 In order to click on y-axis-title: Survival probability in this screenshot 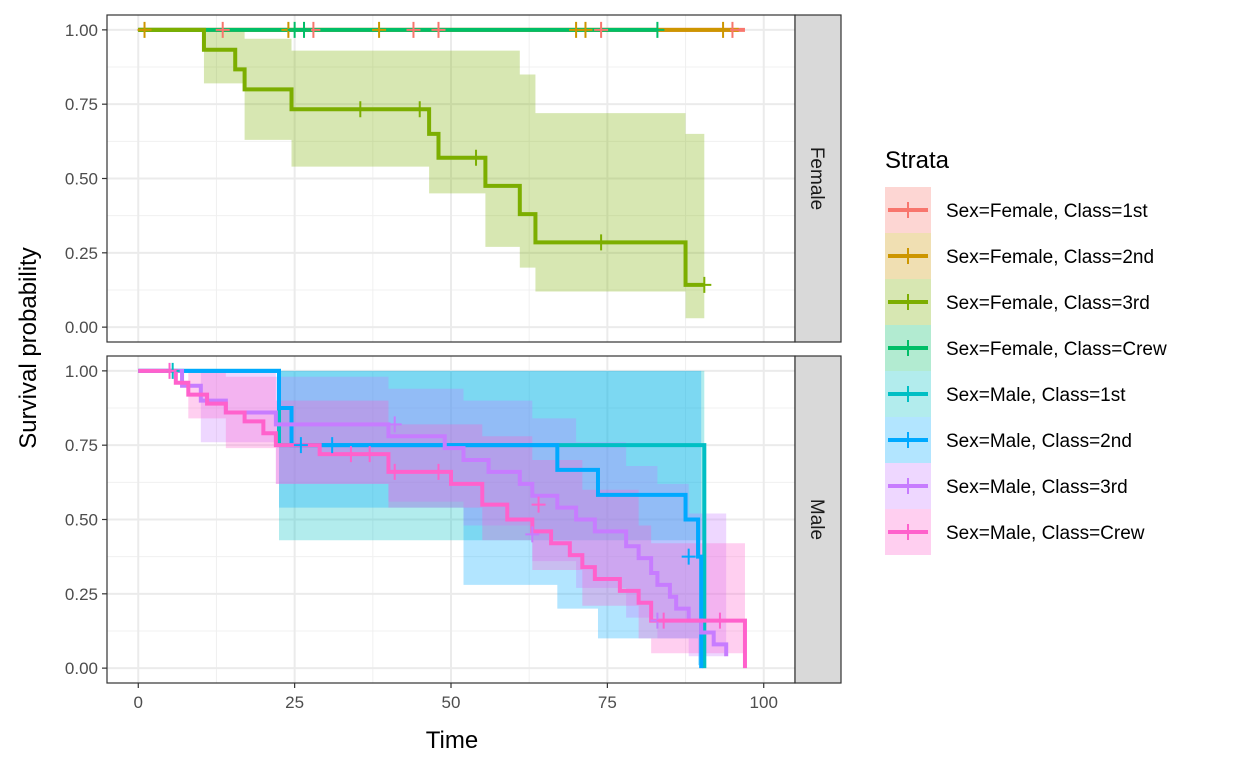, I will do `click(28, 347)`.